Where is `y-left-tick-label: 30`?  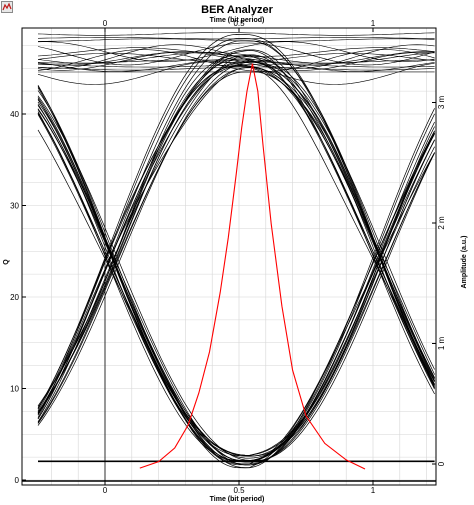 y-left-tick-label: 30 is located at coordinates (14, 206).